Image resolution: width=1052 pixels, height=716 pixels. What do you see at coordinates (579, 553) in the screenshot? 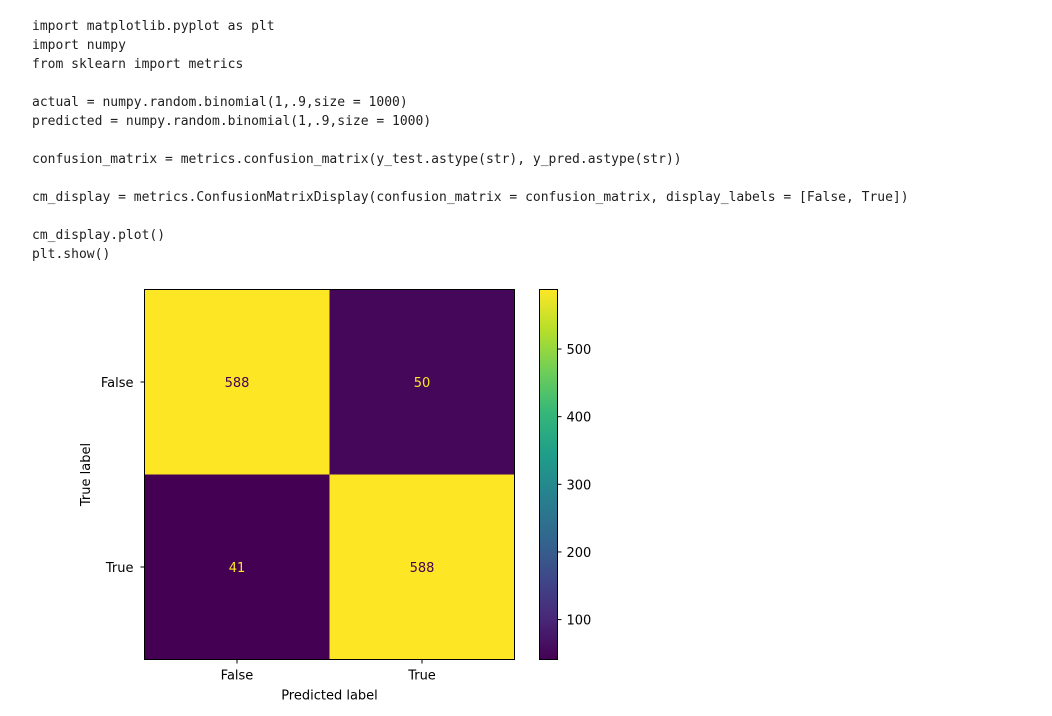
I see `colorbar-tick-label: 200` at bounding box center [579, 553].